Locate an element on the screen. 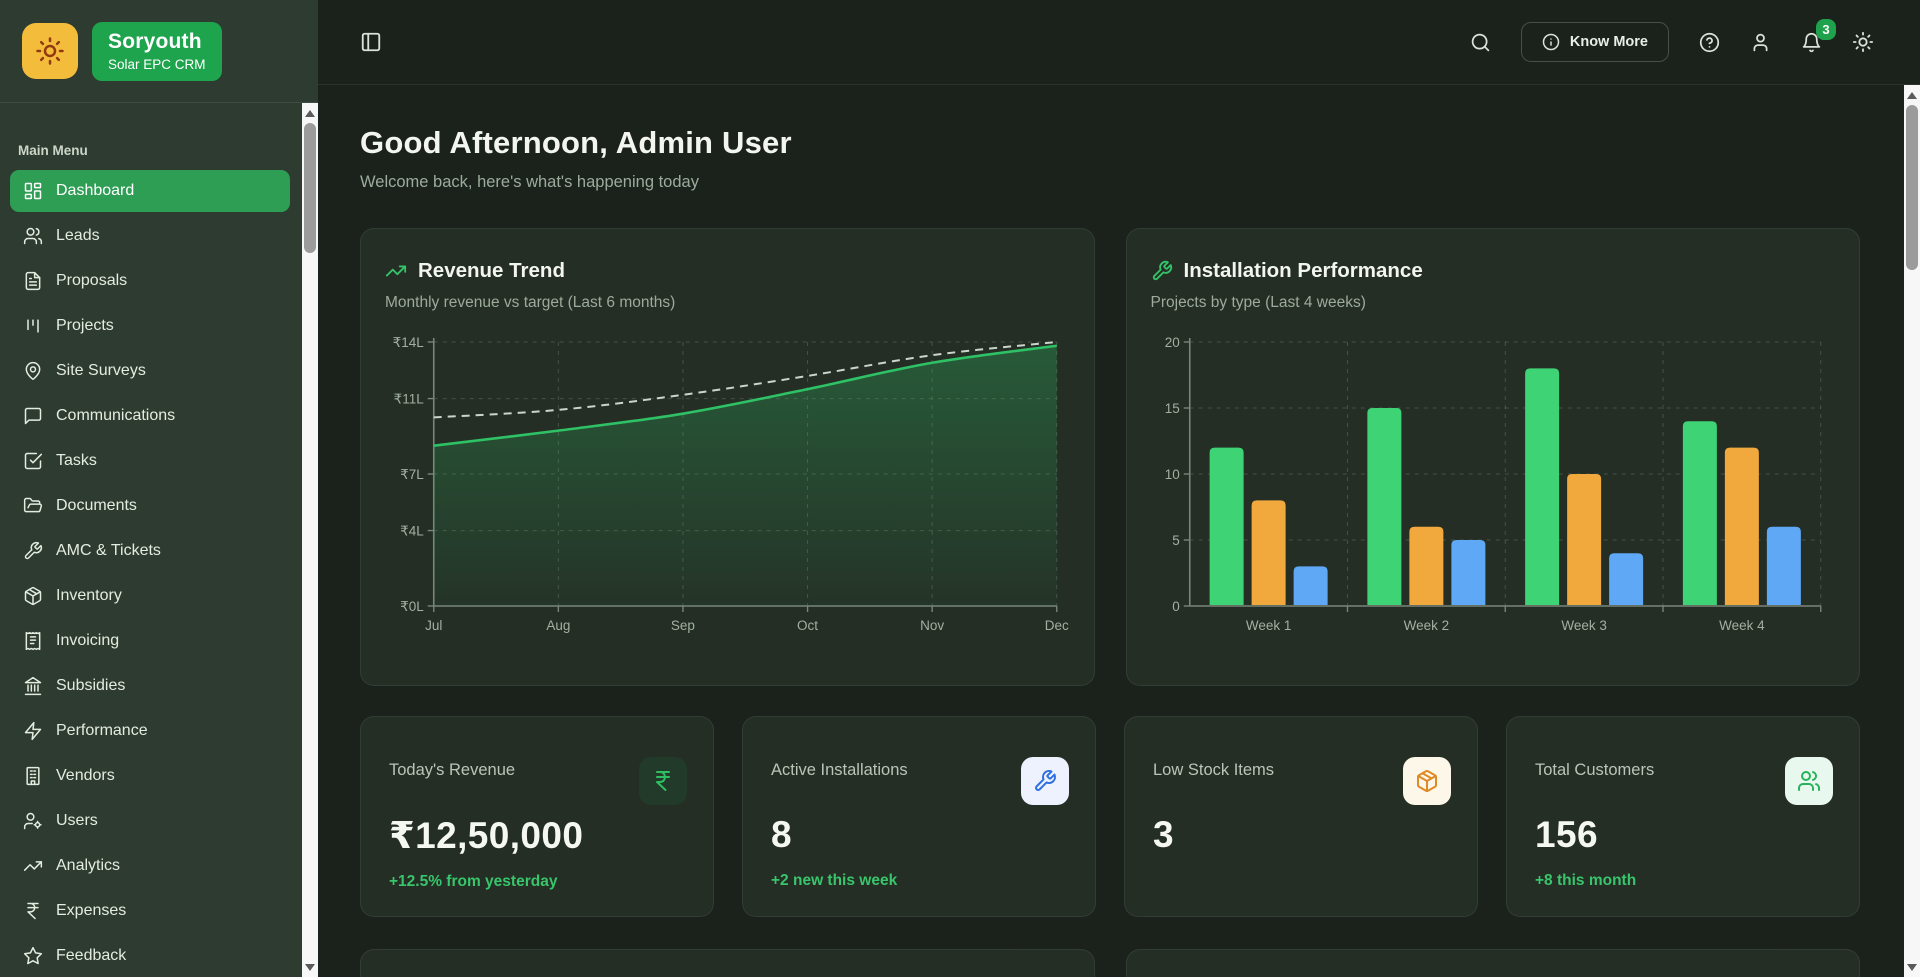  stat-card-active-installations: Active Installations 8 +2 new this week is located at coordinates (919, 816).